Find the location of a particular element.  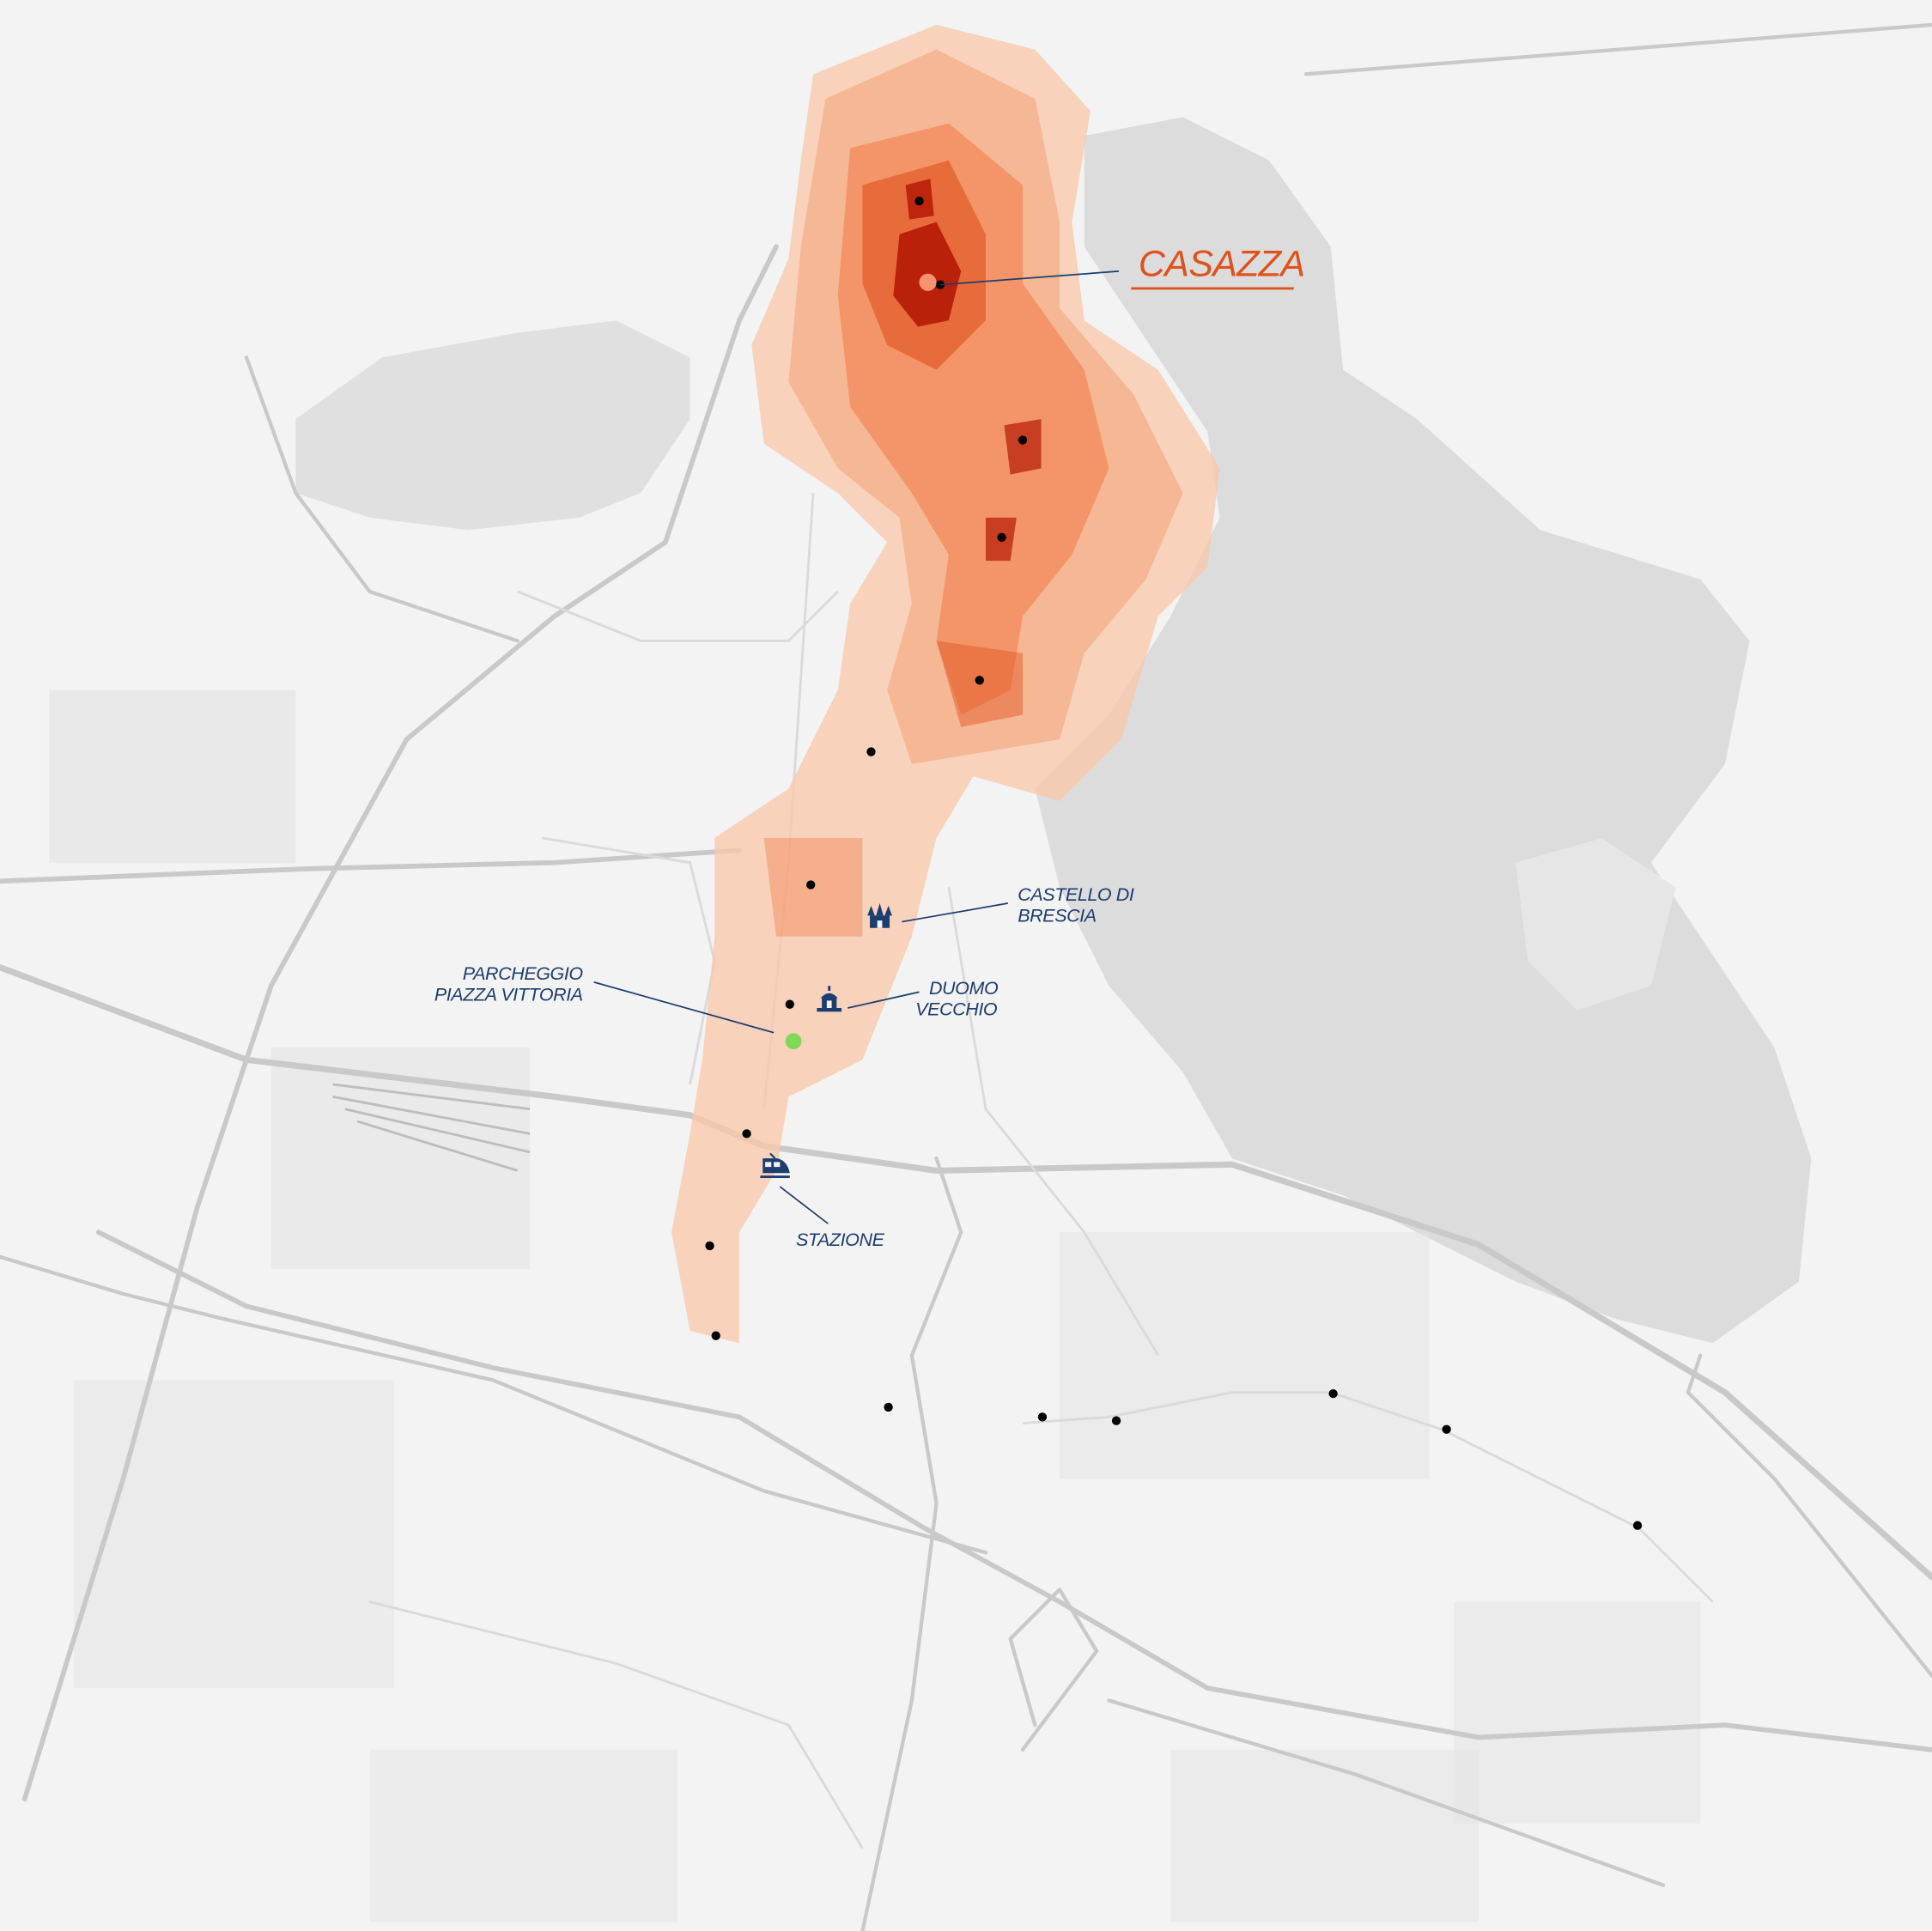

casazza-leader-line is located at coordinates (1029, 278).